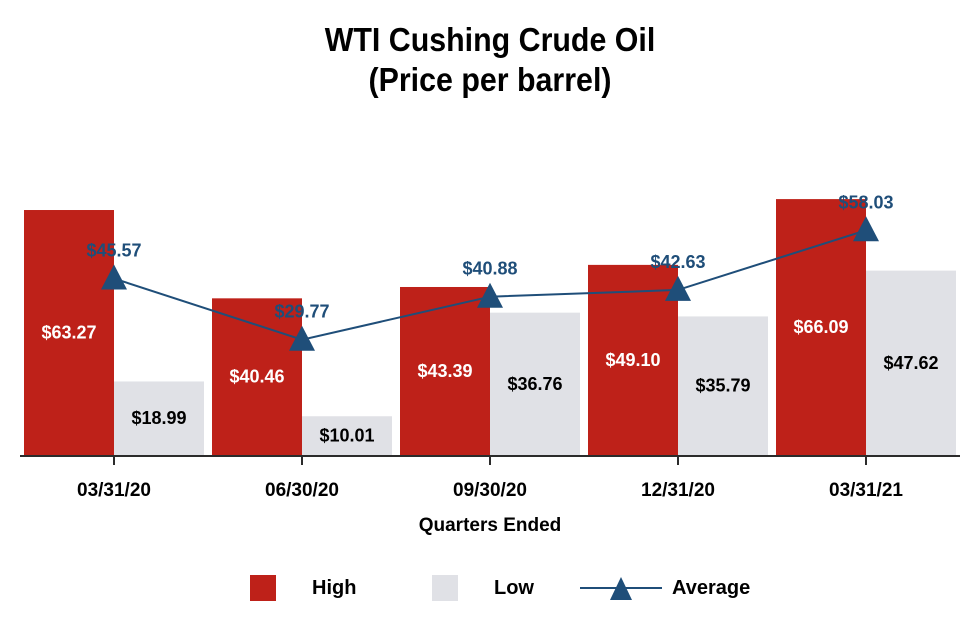 Image resolution: width=980 pixels, height=630 pixels. I want to click on high-value-label: $43.39, so click(444, 371).